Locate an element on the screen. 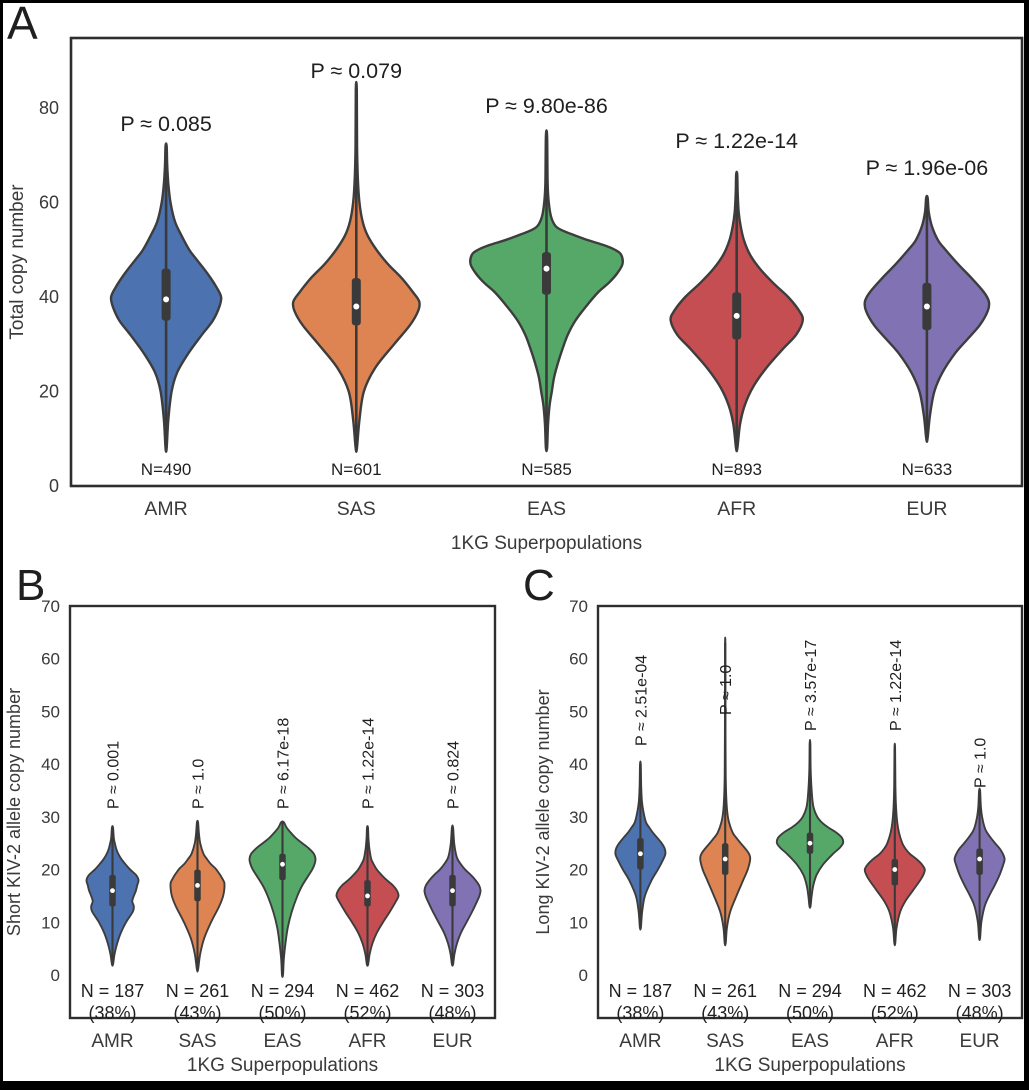  violin-group-eas: P ≈ 3.57e-17 N = 294(50%) EAS is located at coordinates (810, 846).